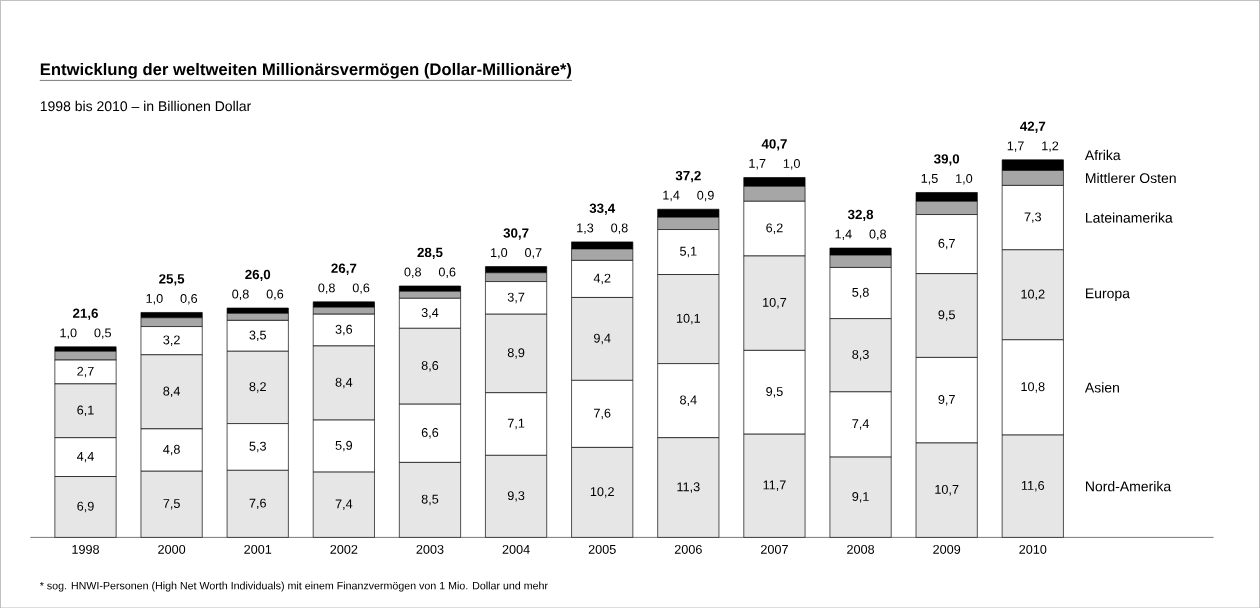 This screenshot has width=1260, height=608. Describe the element at coordinates (258, 275) in the screenshot. I see `total-label: 26,0` at that location.